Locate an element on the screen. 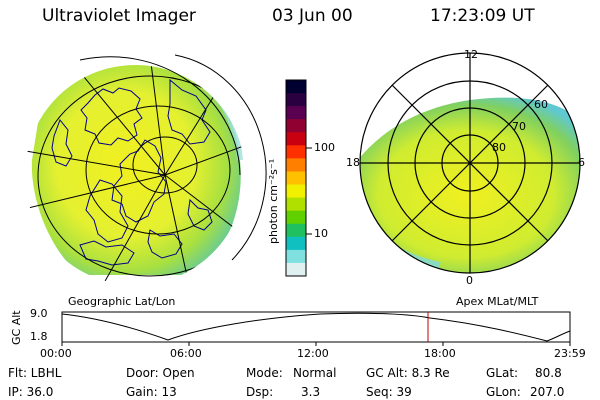 This screenshot has height=400, width=600. apex-caption: Apex MLat/MLT is located at coordinates (497, 301).